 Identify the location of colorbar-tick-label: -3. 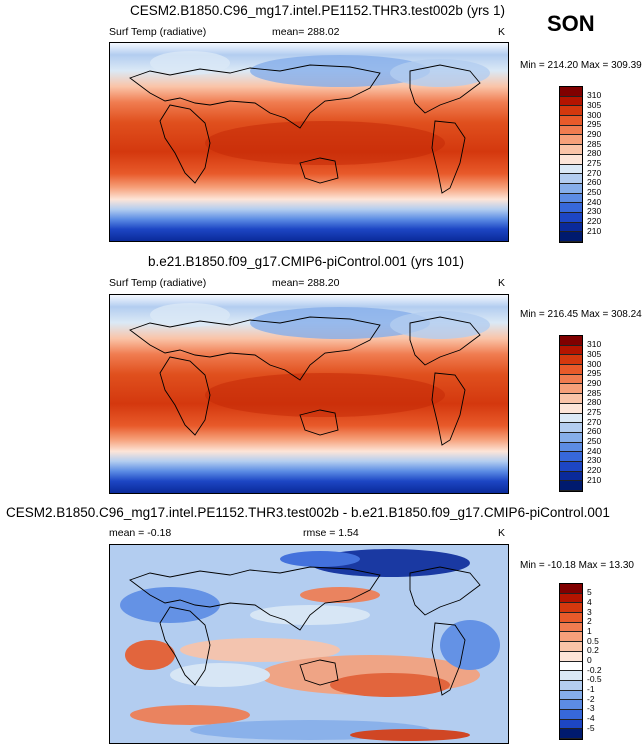
(591, 708).